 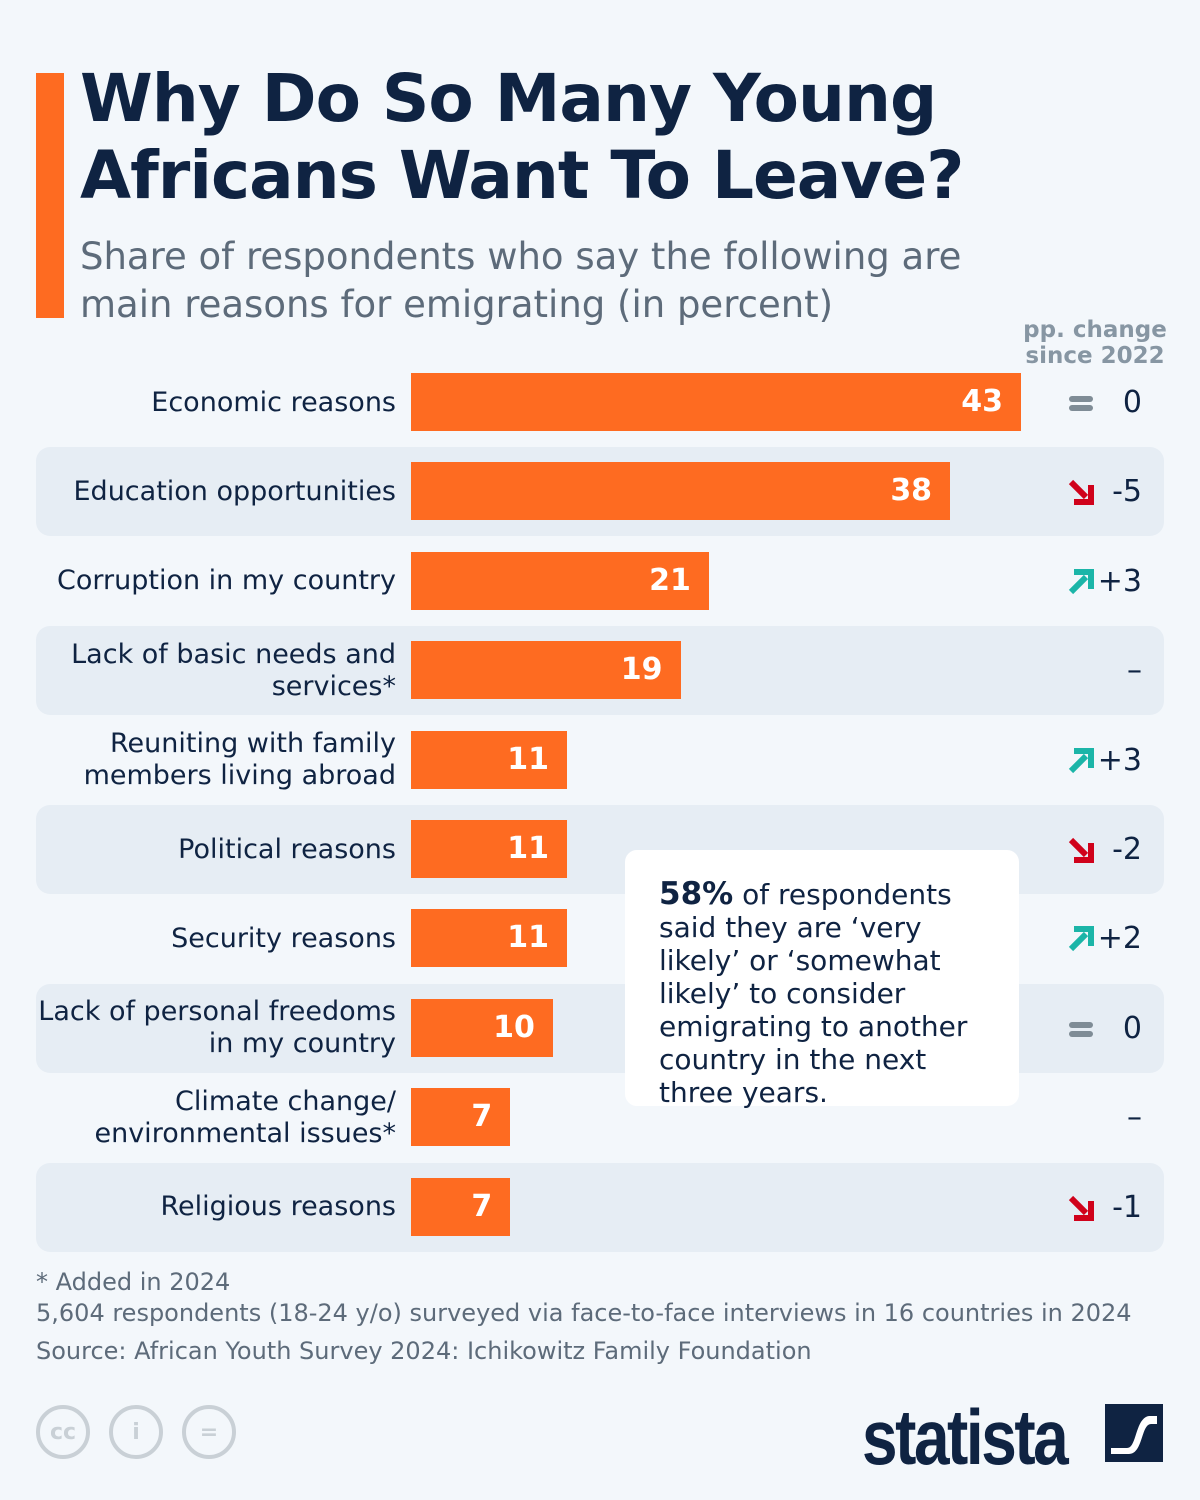 What do you see at coordinates (716, 402) in the screenshot?
I see `bar: 43` at bounding box center [716, 402].